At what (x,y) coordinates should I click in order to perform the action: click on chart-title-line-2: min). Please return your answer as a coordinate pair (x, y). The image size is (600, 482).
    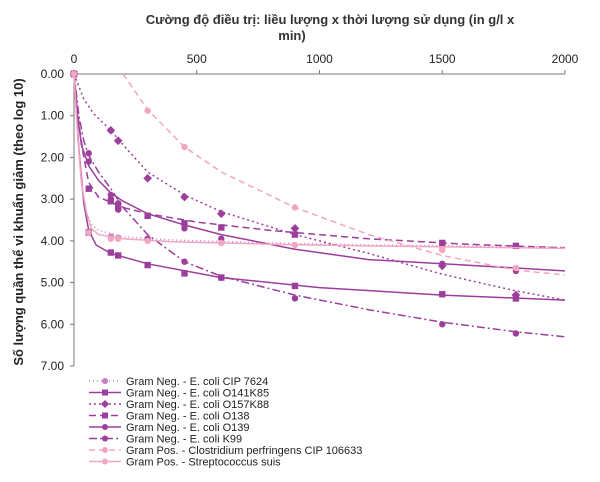
    Looking at the image, I should click on (291, 35).